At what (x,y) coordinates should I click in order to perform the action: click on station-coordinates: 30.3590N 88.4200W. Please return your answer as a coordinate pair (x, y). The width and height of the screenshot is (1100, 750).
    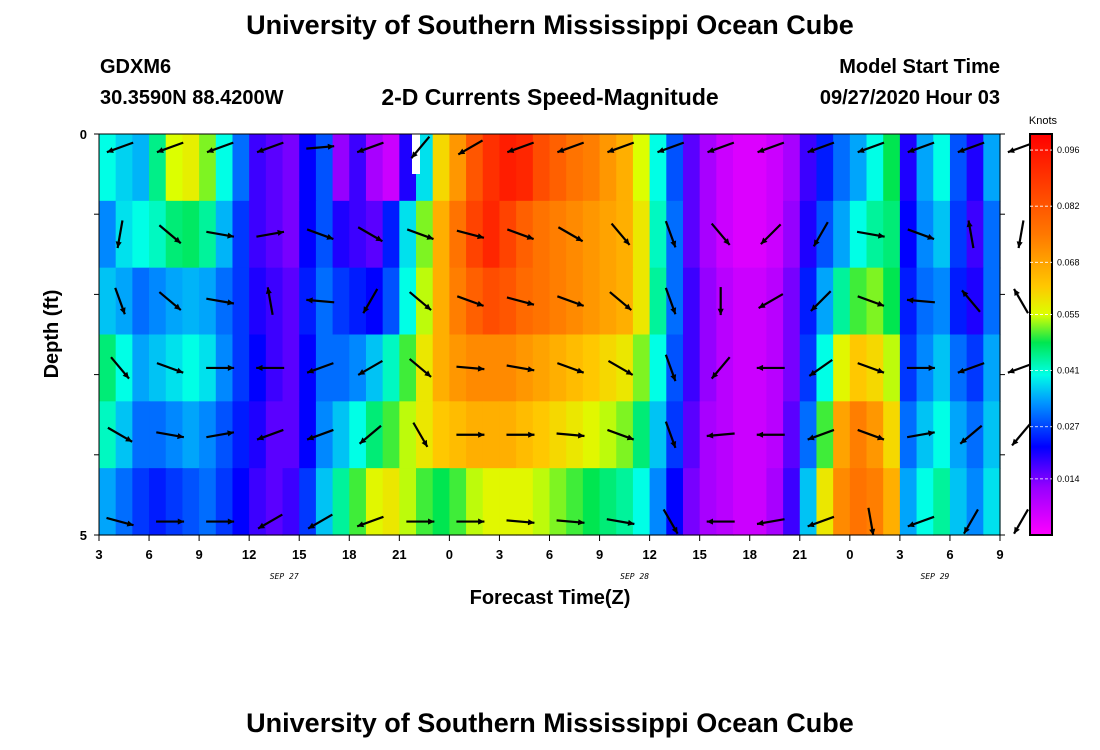
    Looking at the image, I should click on (192, 98).